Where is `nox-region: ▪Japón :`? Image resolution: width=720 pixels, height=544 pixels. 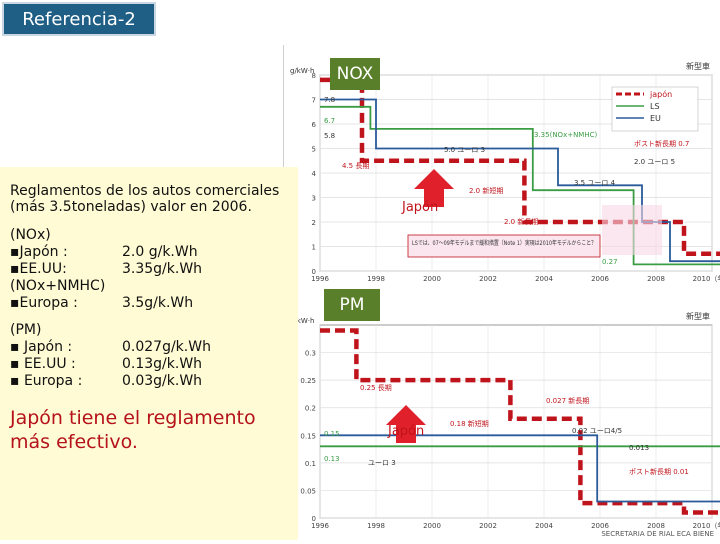 nox-region: ▪Japón : is located at coordinates (39, 252).